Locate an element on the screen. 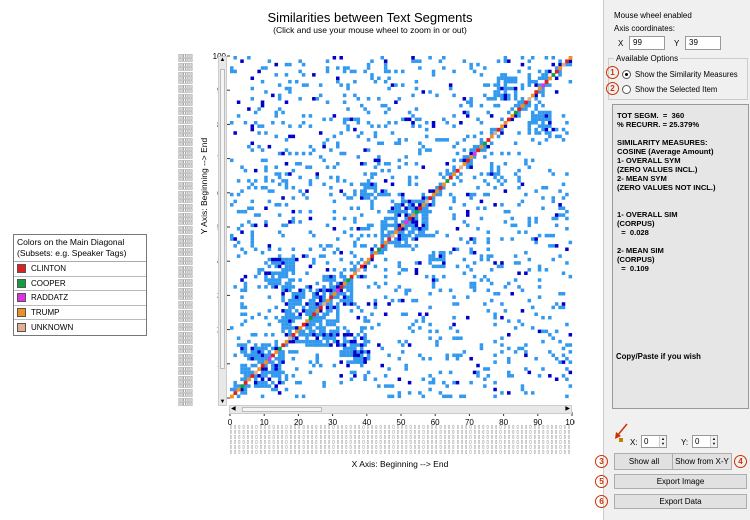 Image resolution: width=750 pixels, height=520 pixels. scroll-left-icon: ◀ is located at coordinates (233, 409).